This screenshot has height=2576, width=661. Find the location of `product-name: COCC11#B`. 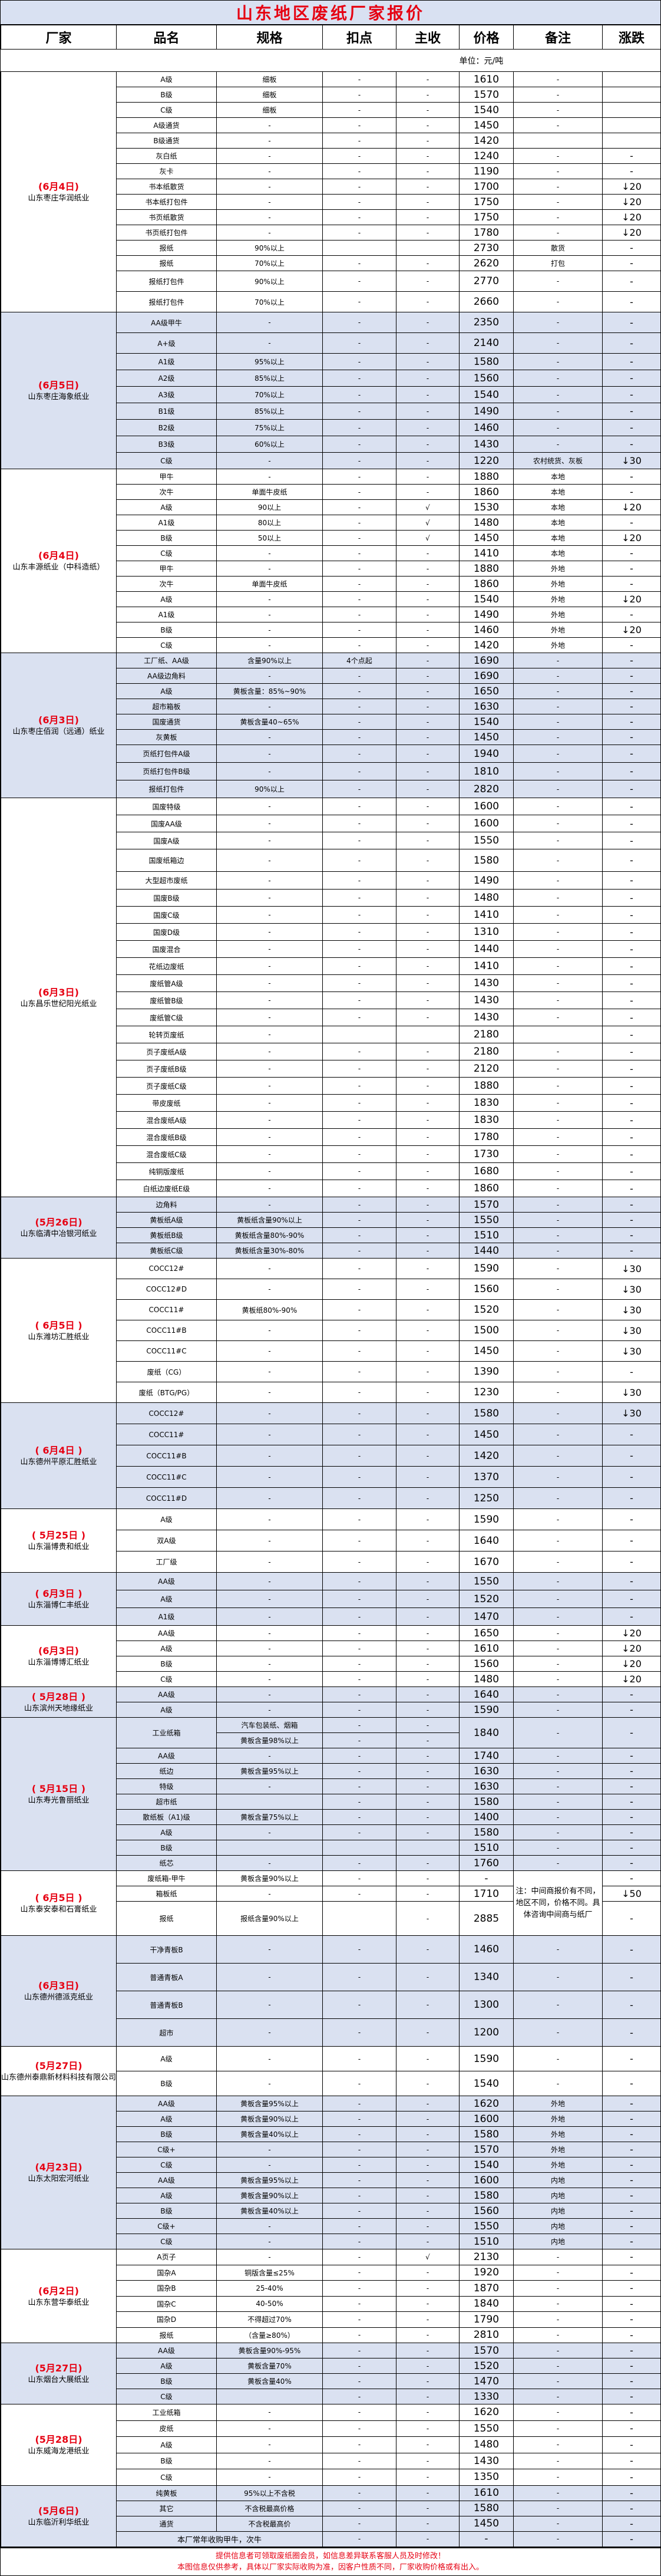

product-name: COCC11#B is located at coordinates (166, 1456).